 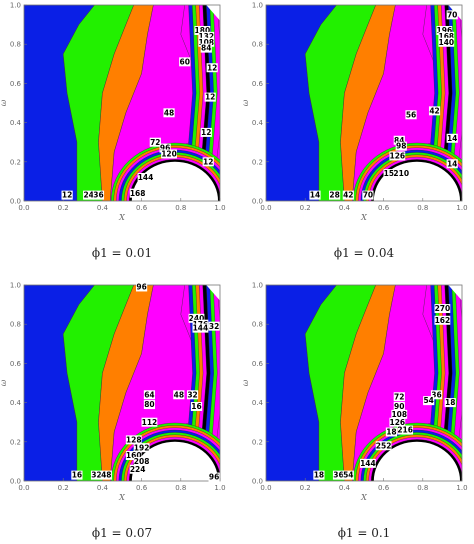 I want to click on contour-label: 208, so click(x=142, y=461).